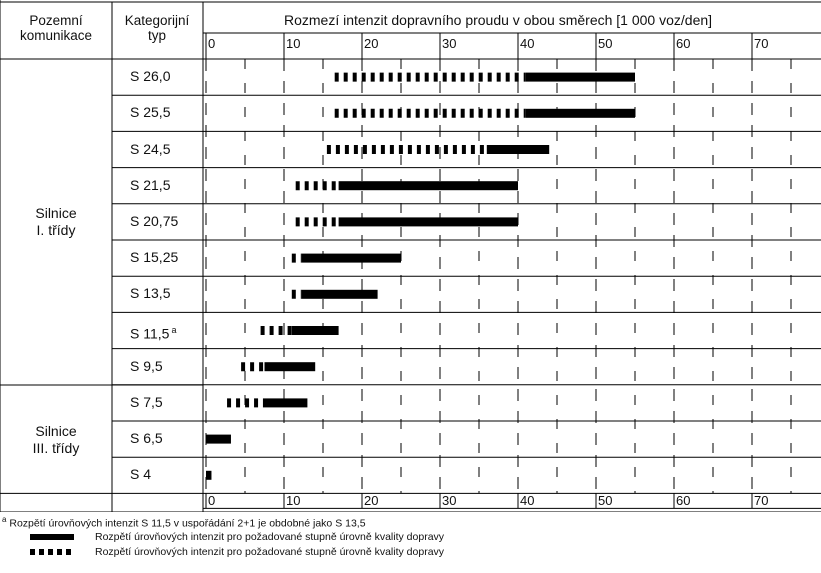 The image size is (821, 573). What do you see at coordinates (56, 35) in the screenshot?
I see `column-header-road-line2: komunikace` at bounding box center [56, 35].